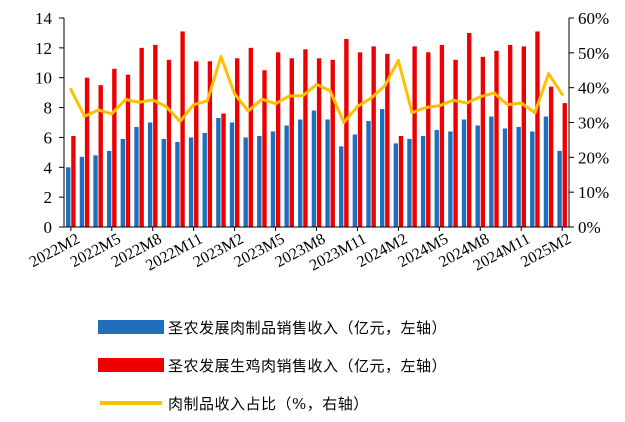  What do you see at coordinates (593, 88) in the screenshot?
I see `right-tick-label: 40%` at bounding box center [593, 88].